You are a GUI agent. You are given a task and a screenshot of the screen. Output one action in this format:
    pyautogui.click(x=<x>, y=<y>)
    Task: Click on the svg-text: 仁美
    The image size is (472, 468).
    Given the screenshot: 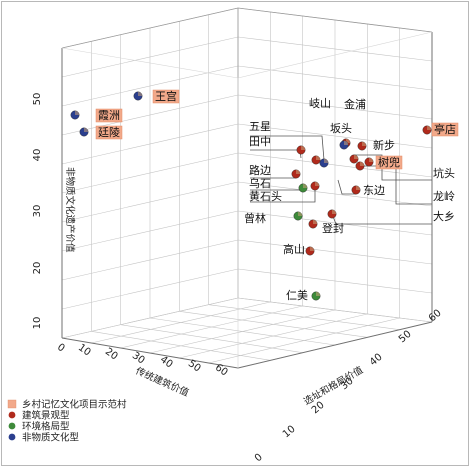 What is the action you would take?
    pyautogui.click(x=297, y=295)
    